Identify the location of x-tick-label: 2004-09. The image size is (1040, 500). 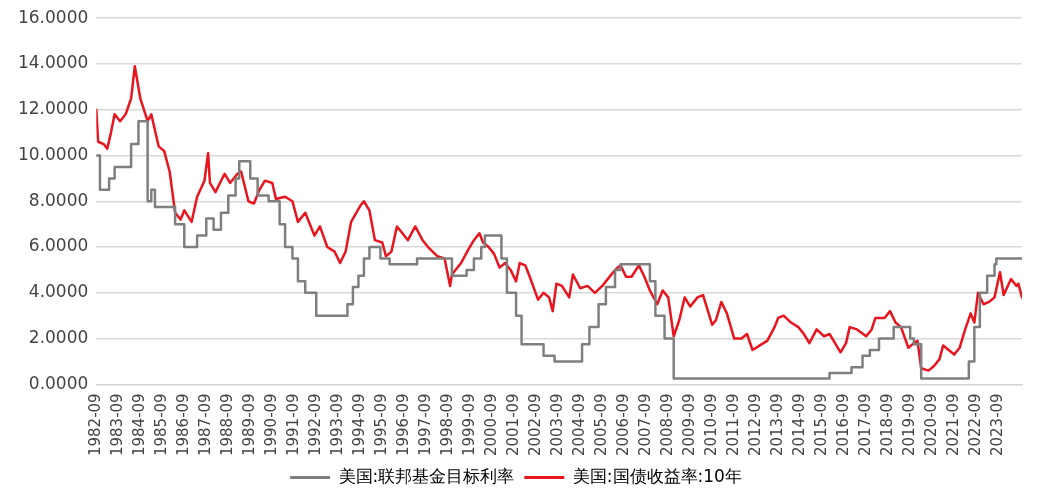
(579, 425).